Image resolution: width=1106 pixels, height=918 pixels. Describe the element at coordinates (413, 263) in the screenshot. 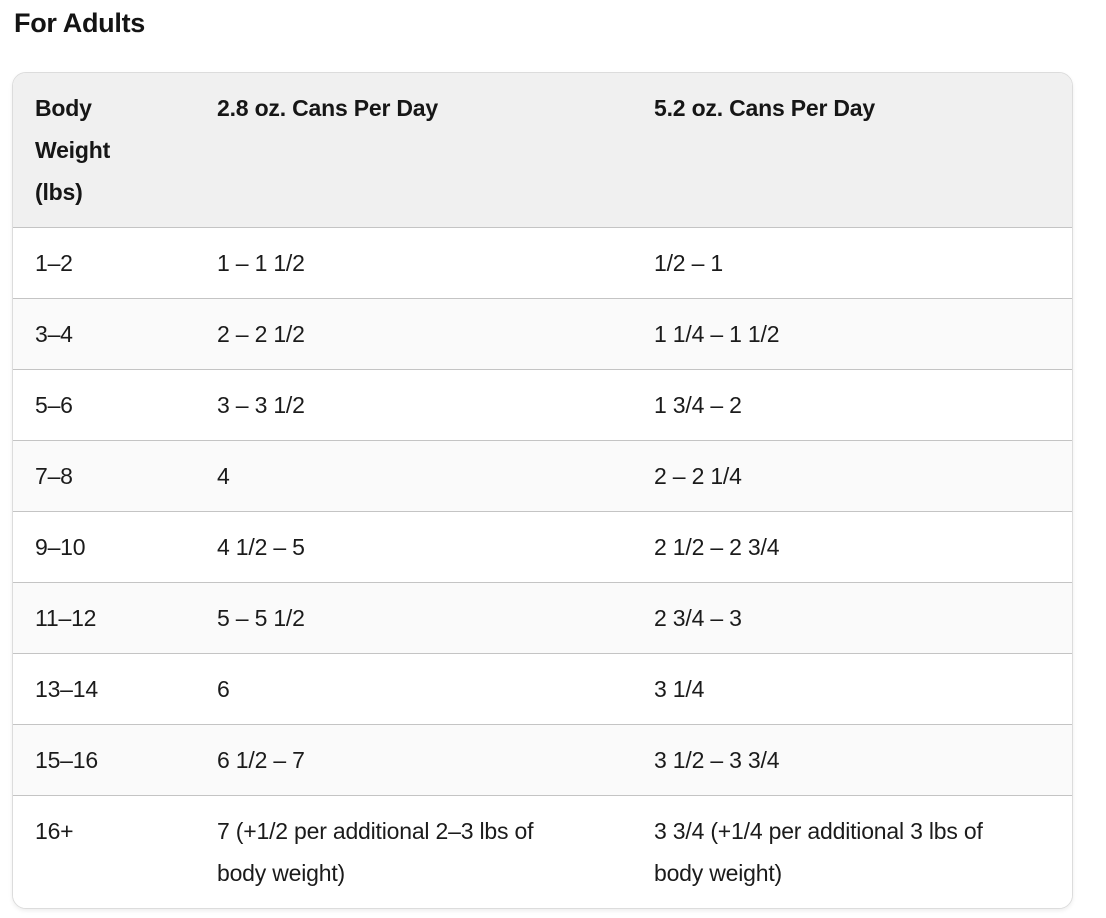

I see `cans-2-8oz-cell: 1 – 1 1/2` at that location.